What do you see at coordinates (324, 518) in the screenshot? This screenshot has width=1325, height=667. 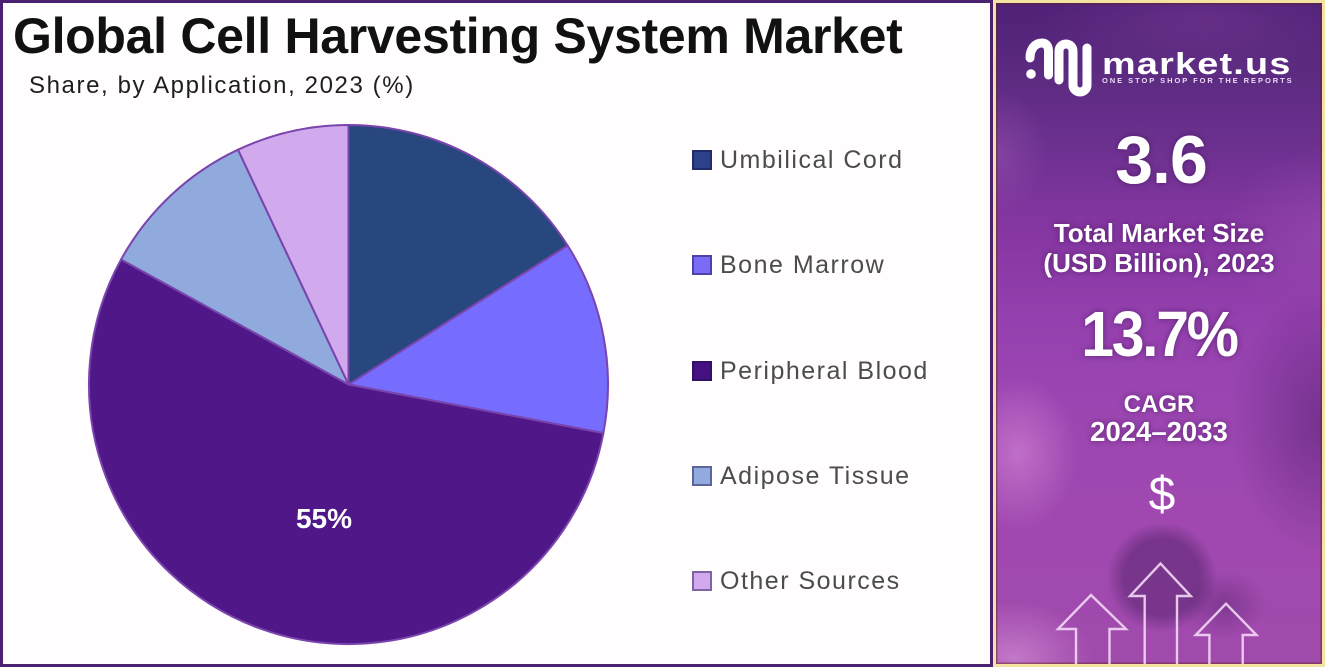 I see `svg-text: 55%` at bounding box center [324, 518].